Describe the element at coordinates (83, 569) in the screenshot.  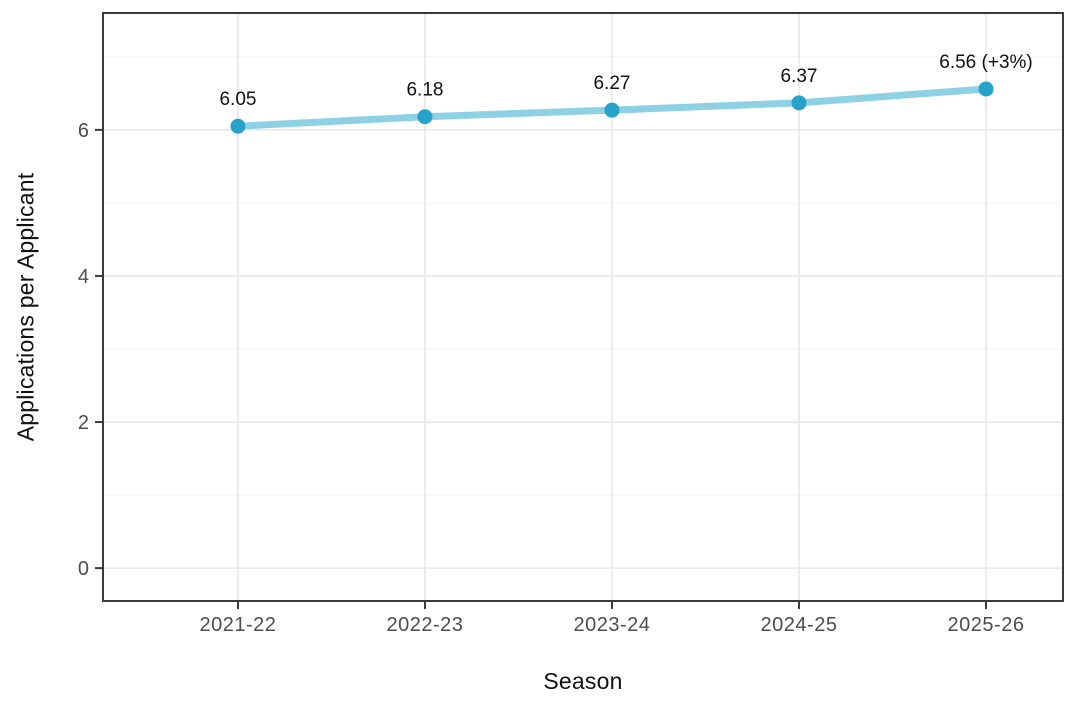
I see `y-tick-label: 0` at that location.